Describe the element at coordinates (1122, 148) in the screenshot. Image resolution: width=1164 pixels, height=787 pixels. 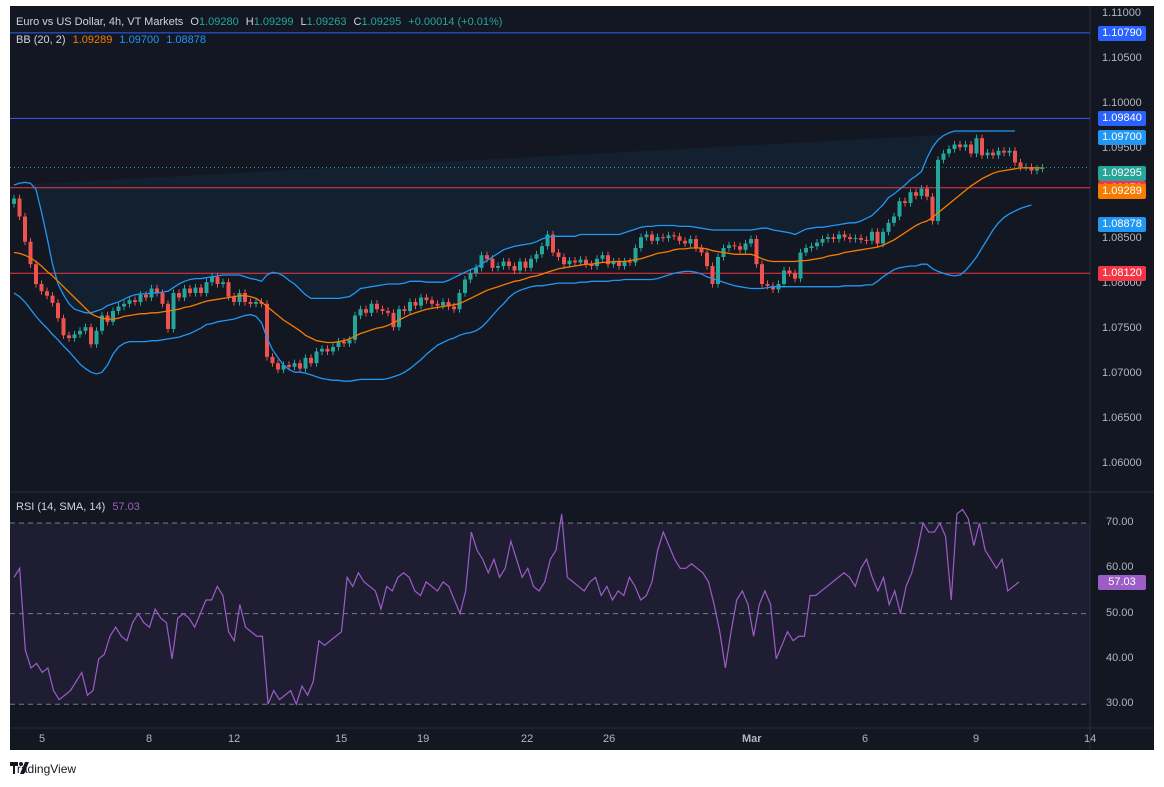
I see `price-tick: 1.09500` at that location.